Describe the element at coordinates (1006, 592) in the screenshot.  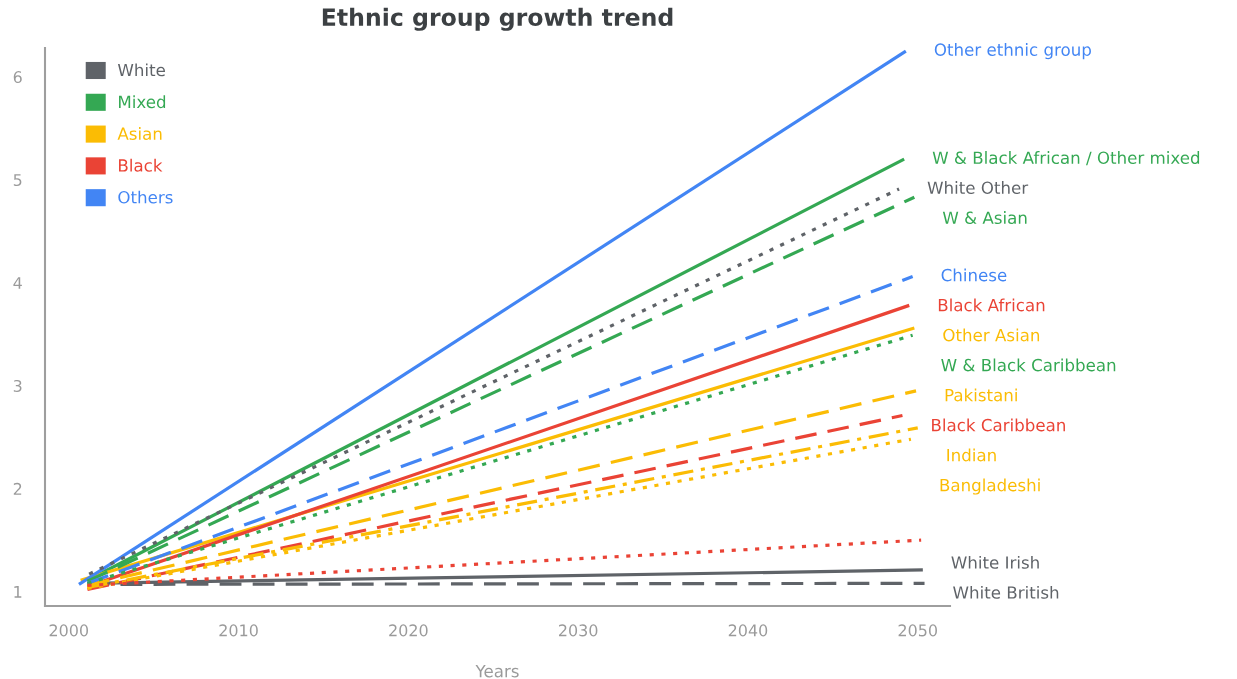
I see `annotation: White British` at that location.